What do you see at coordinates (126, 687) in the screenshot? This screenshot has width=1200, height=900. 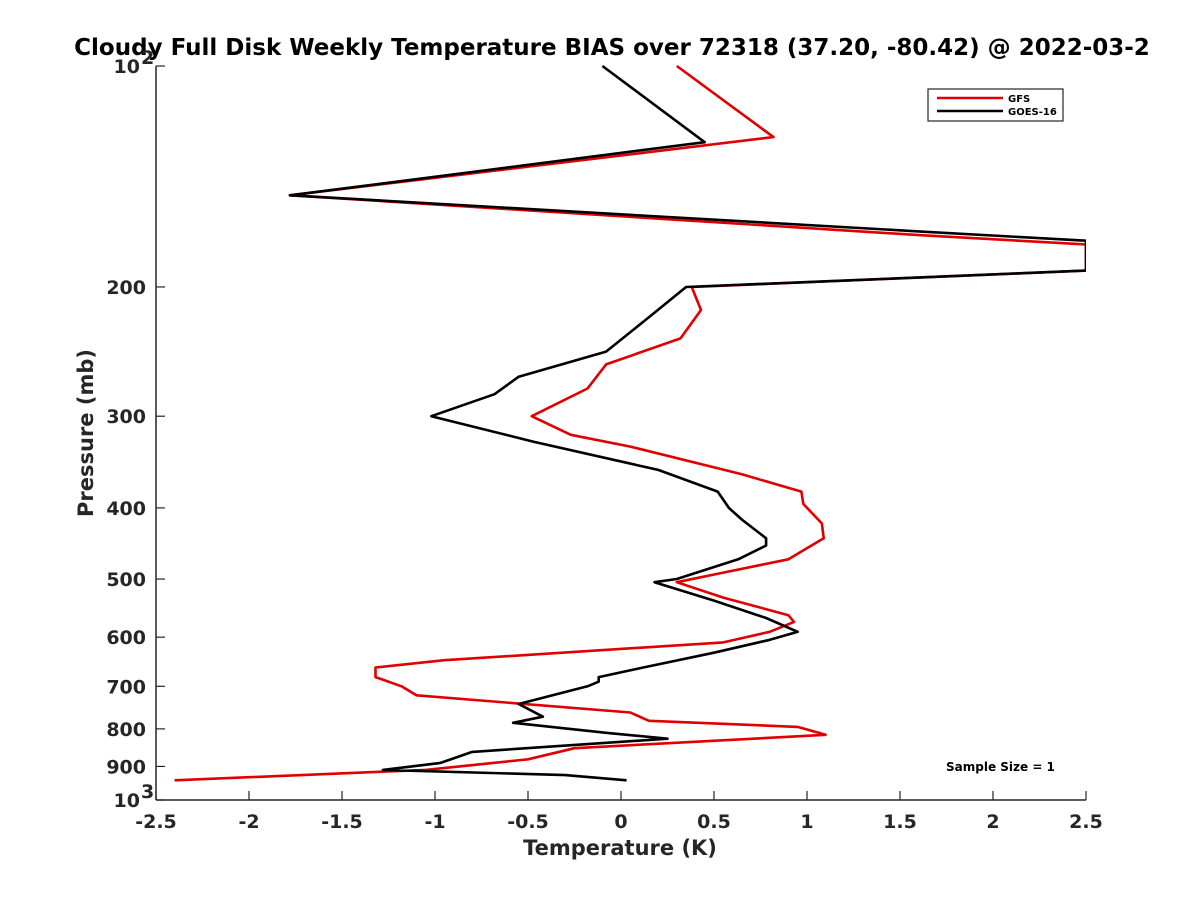 I see `y-tick-label: 700` at bounding box center [126, 687].